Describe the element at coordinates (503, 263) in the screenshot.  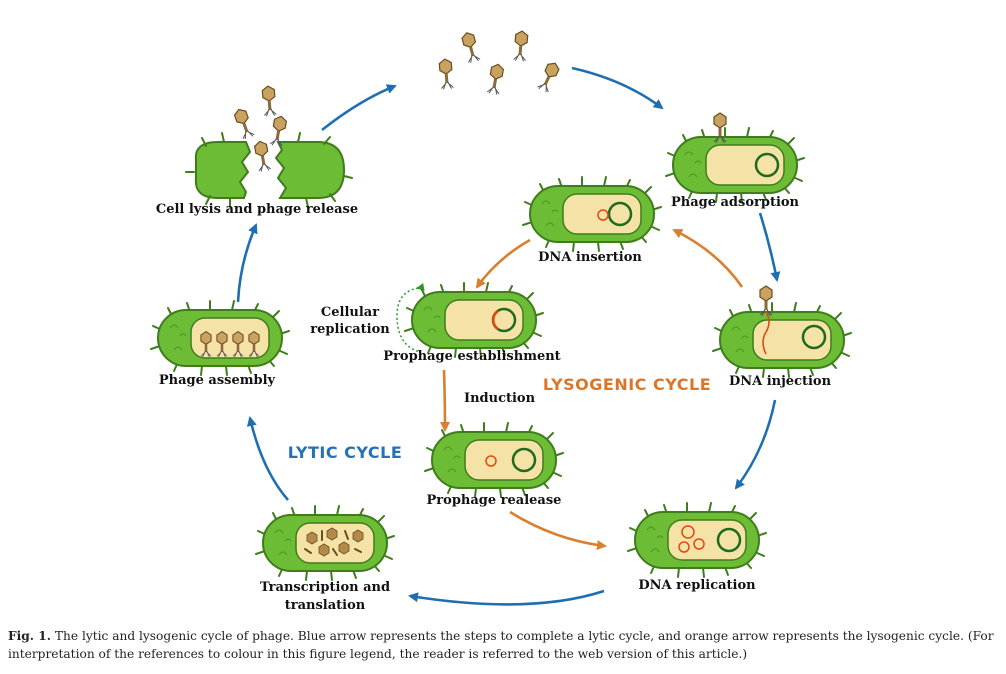
I see `arrow-insertion-to-establishment` at that location.